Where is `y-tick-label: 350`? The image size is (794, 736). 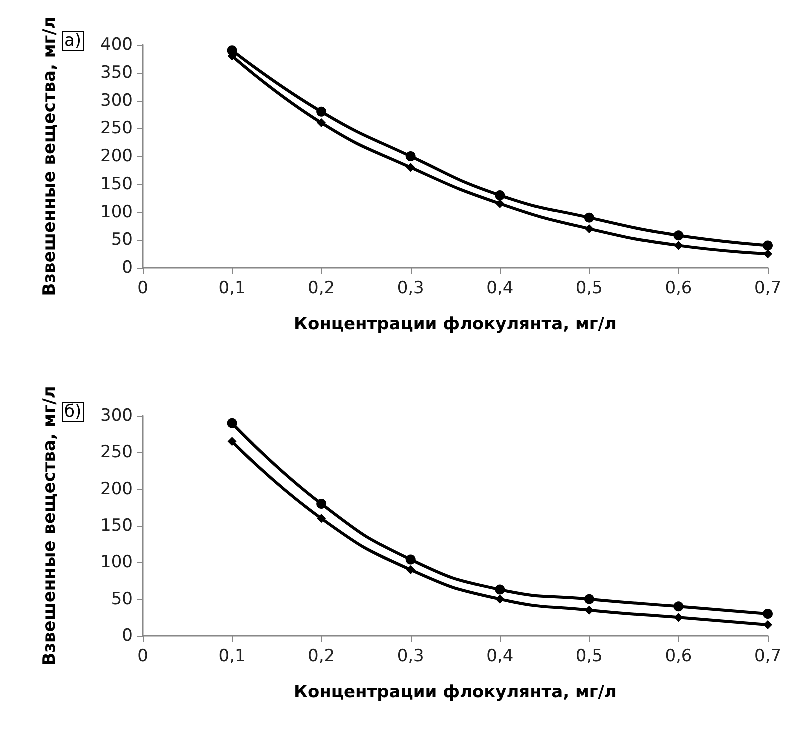 y-tick-label: 350 is located at coordinates (116, 72).